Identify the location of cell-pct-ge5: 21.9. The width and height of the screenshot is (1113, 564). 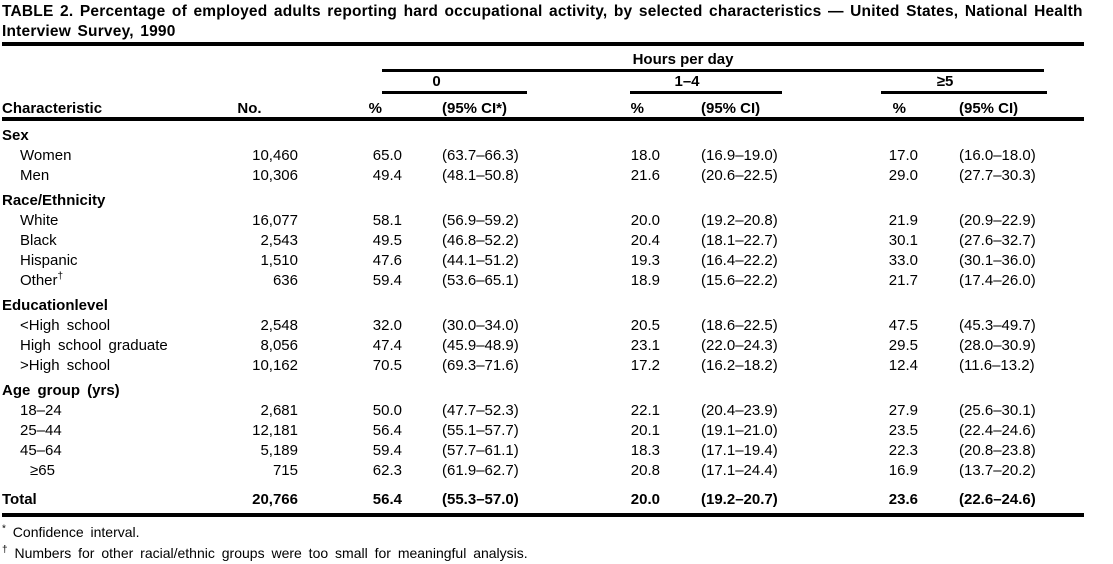
(903, 220).